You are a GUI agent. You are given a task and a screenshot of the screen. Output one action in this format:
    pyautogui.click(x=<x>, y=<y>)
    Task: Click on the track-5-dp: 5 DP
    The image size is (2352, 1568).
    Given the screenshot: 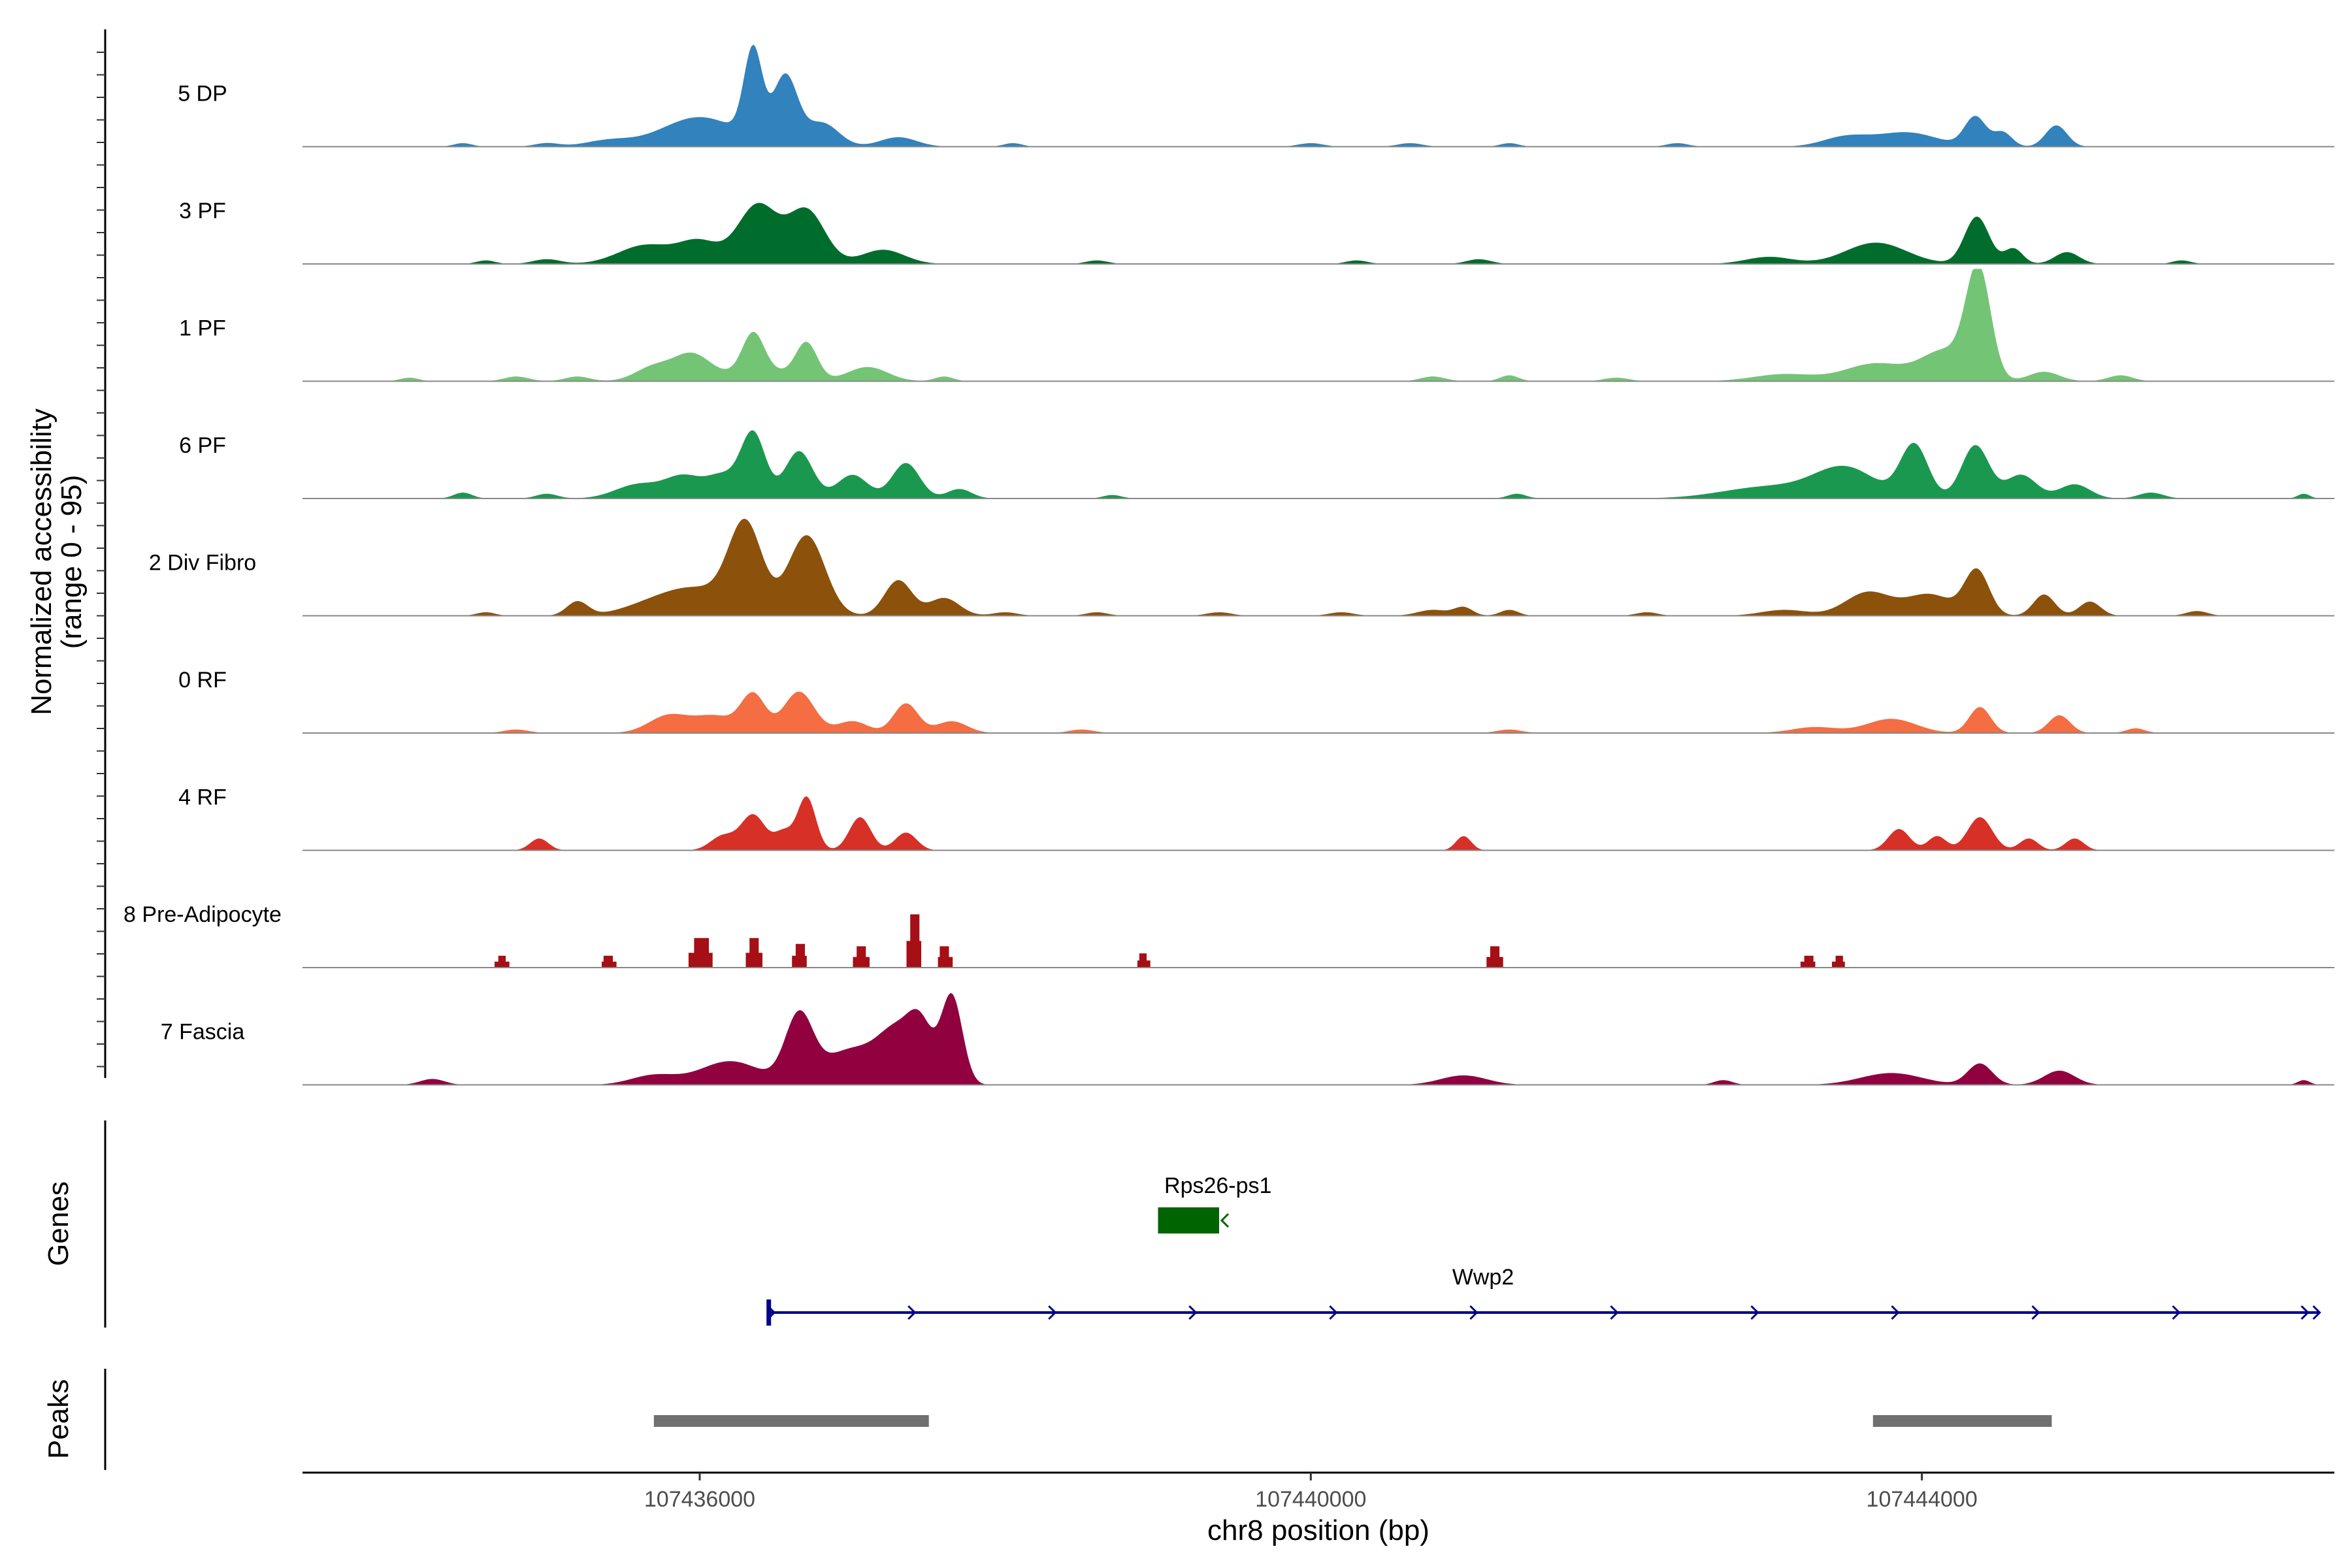 What is the action you would take?
    pyautogui.click(x=1256, y=96)
    